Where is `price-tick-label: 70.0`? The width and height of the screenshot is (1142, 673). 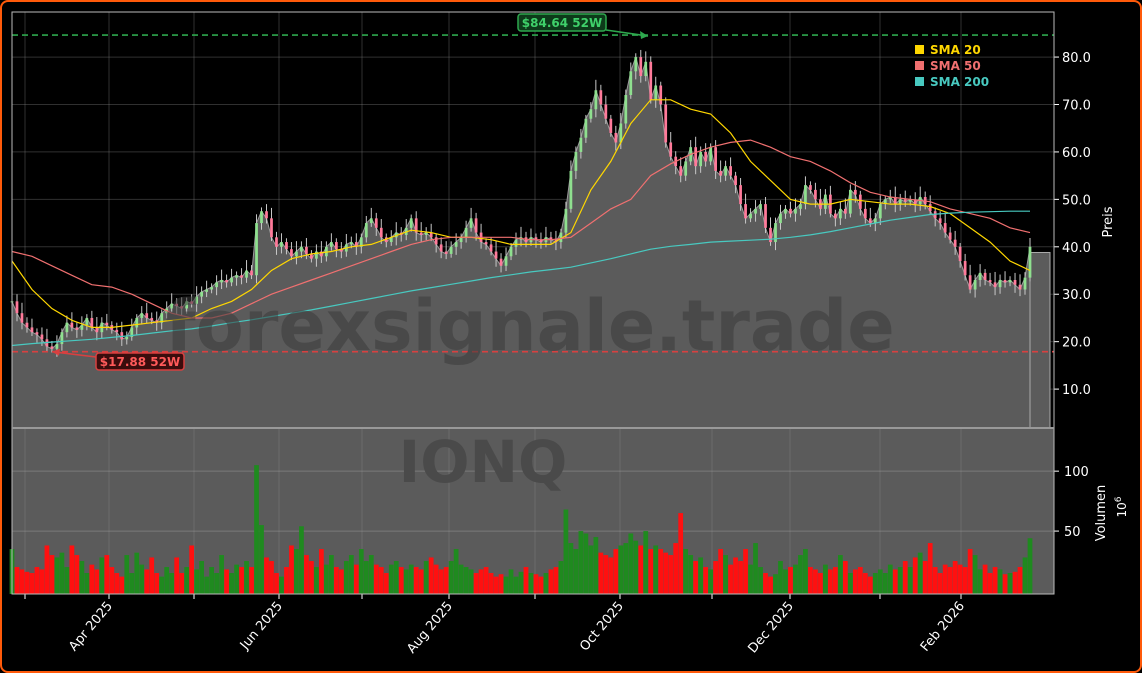
price-tick-label: 70.0 is located at coordinates (1076, 105).